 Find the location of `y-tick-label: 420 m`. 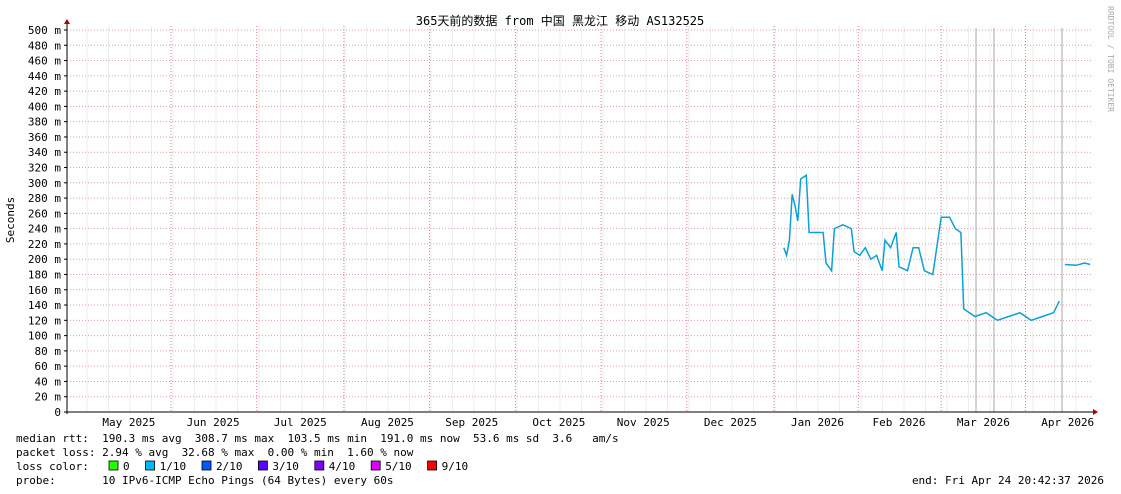

y-tick-label: 420 m is located at coordinates (44, 91).